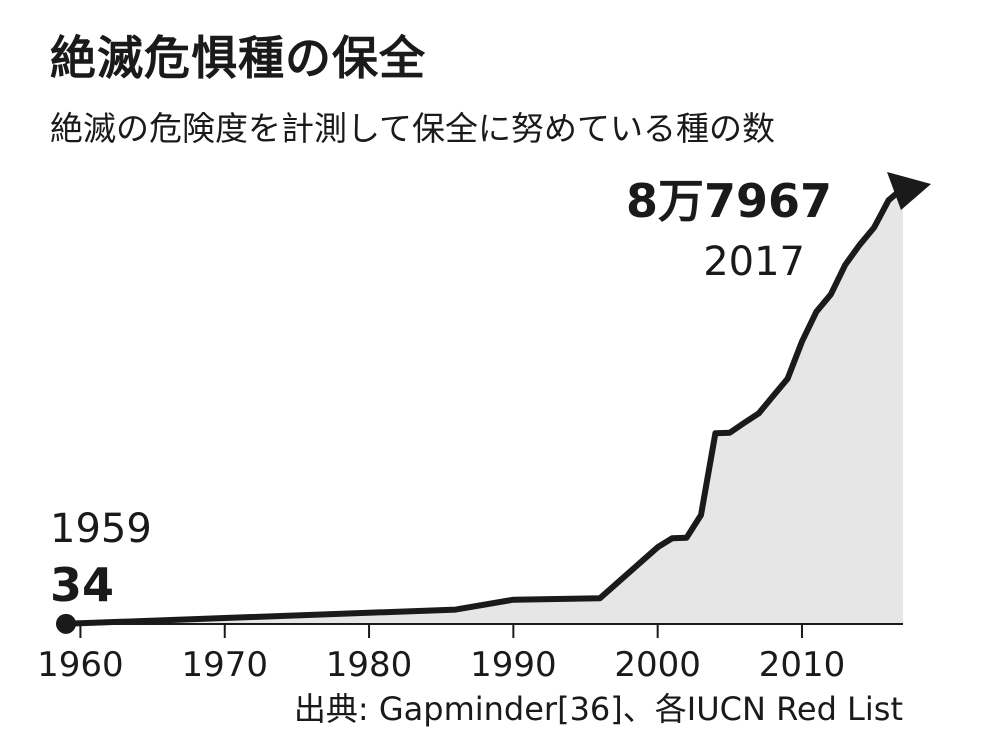 This screenshot has height=749, width=985. I want to click on x-tick-label: 1990, so click(513, 665).